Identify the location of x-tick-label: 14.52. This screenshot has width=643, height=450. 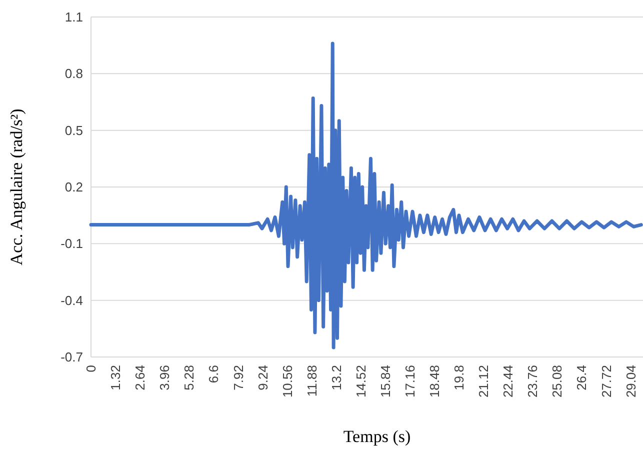
(360, 381).